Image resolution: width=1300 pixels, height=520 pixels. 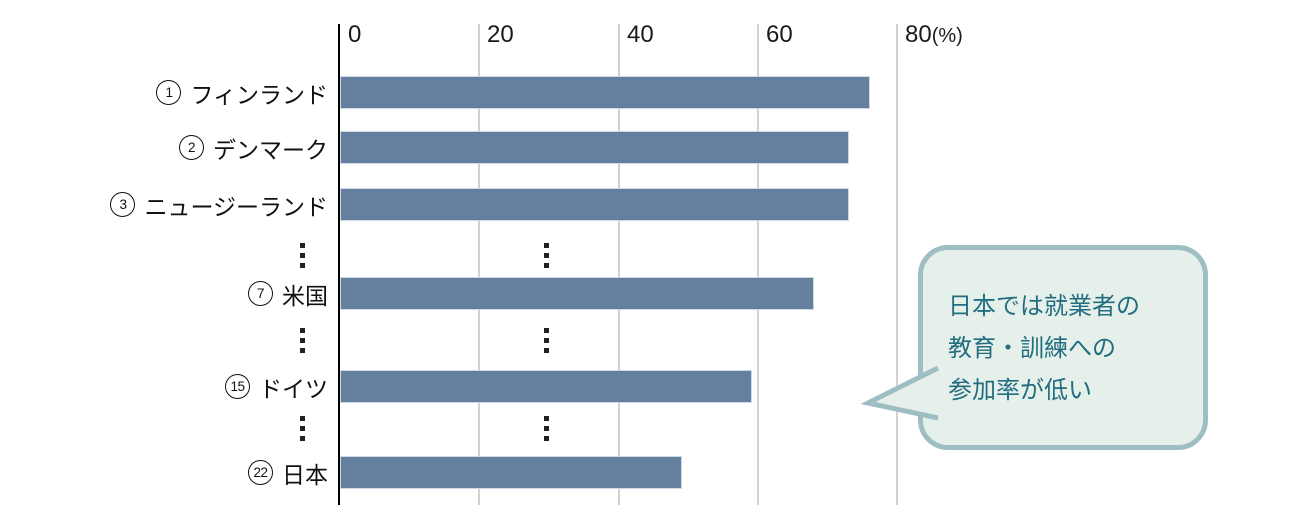 I want to click on ellipsis-rows-4-6-left, so click(x=302, y=255).